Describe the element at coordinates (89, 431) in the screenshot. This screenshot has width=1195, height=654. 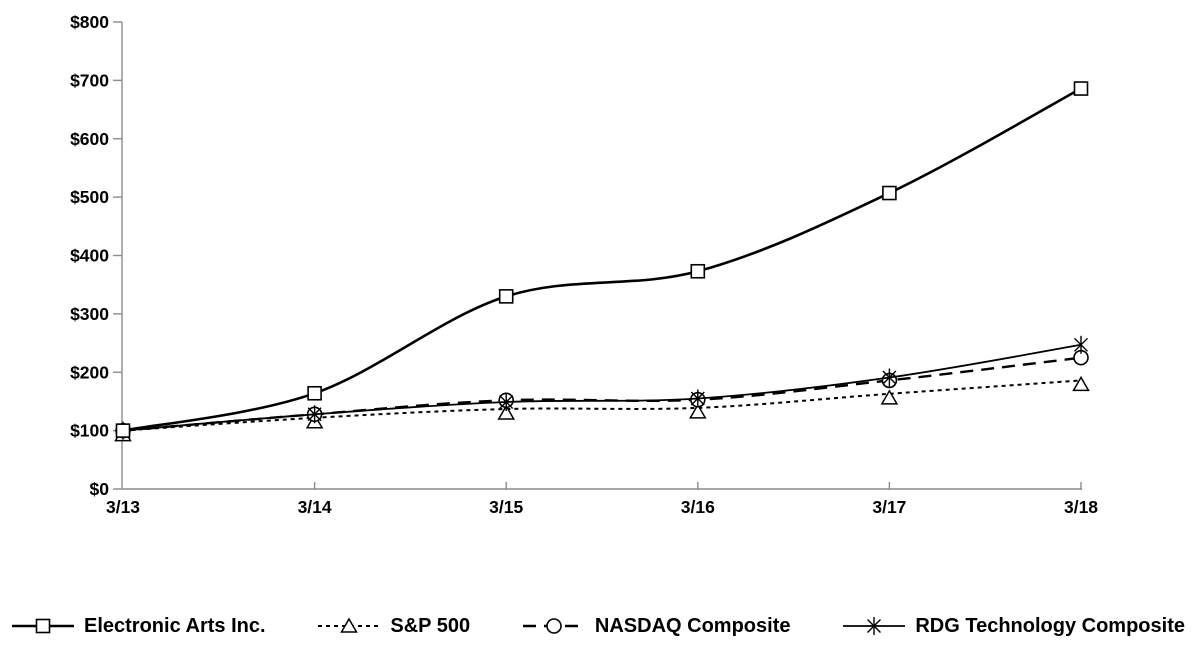
I see `y-axis-tick-label: $100` at that location.